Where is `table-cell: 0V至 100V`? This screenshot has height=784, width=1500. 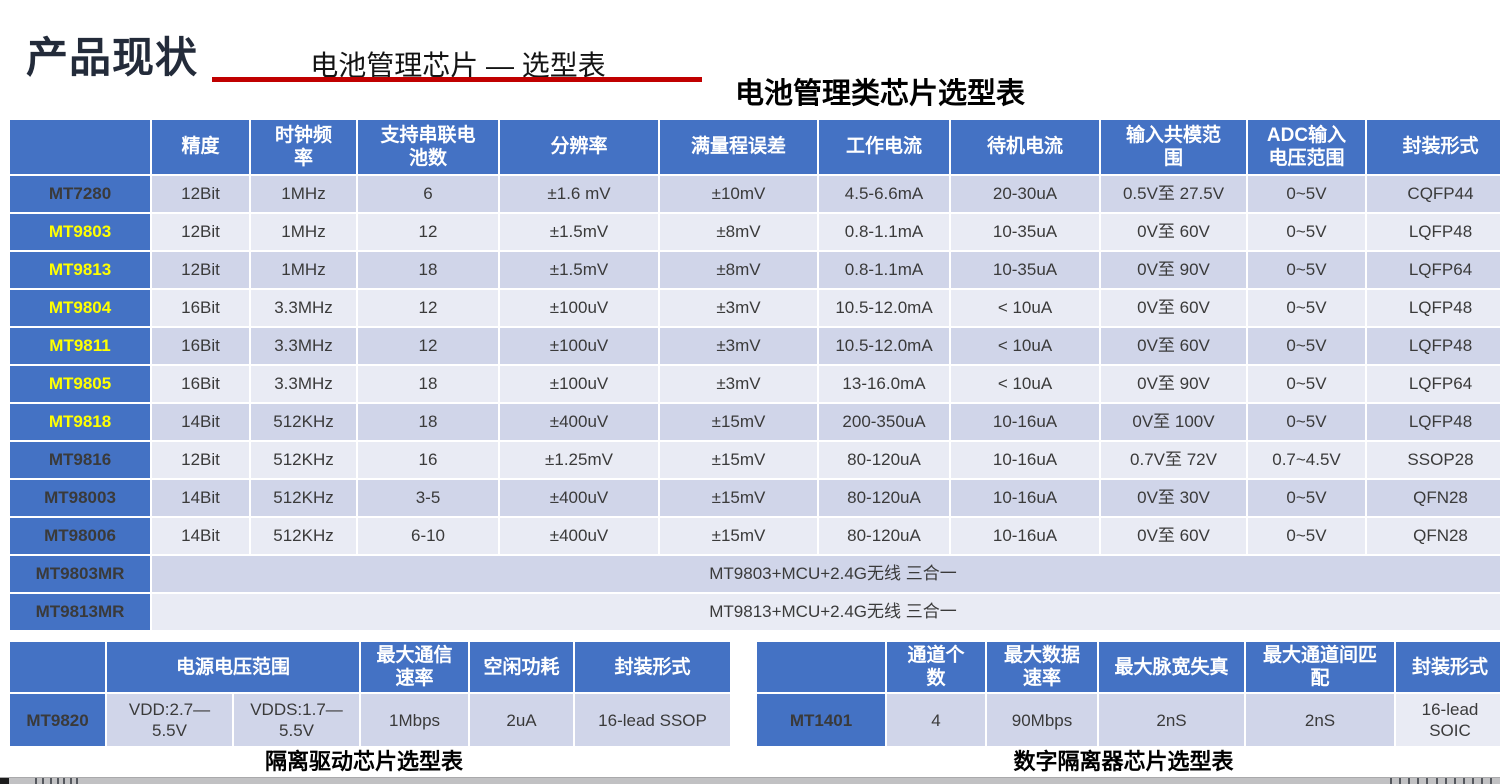 table-cell: 0V至 100V is located at coordinates (1173, 422).